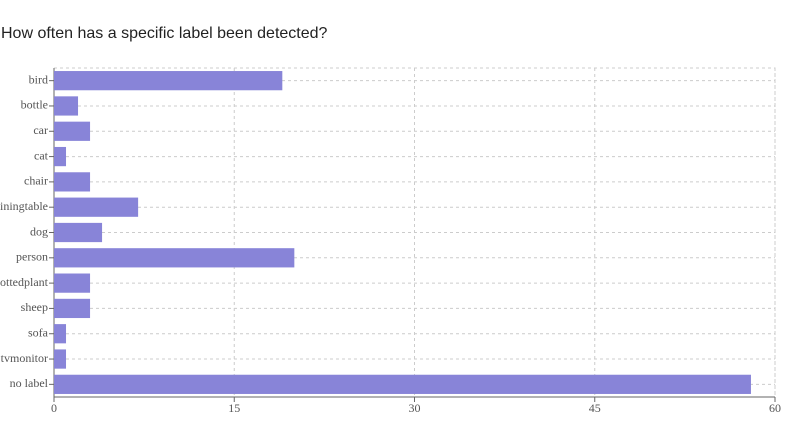 This screenshot has height=431, width=788. What do you see at coordinates (38, 332) in the screenshot?
I see `y-tick-label: sofa` at bounding box center [38, 332].